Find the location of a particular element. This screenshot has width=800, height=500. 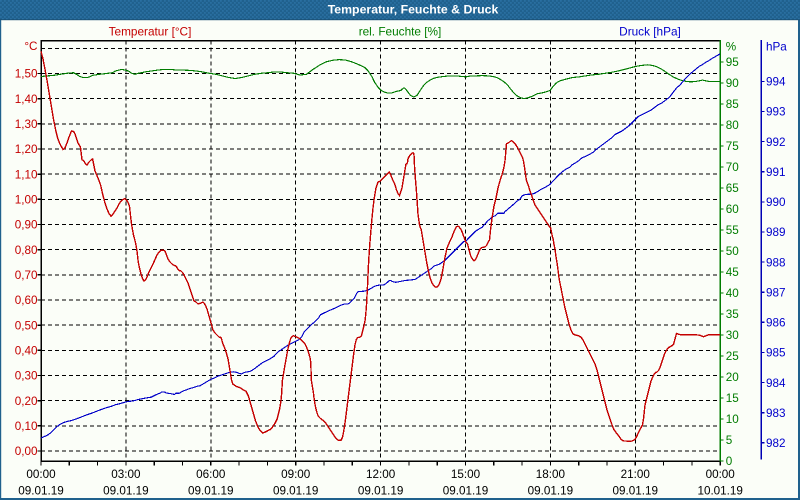

svg-text: 18:00 is located at coordinates (551, 474).